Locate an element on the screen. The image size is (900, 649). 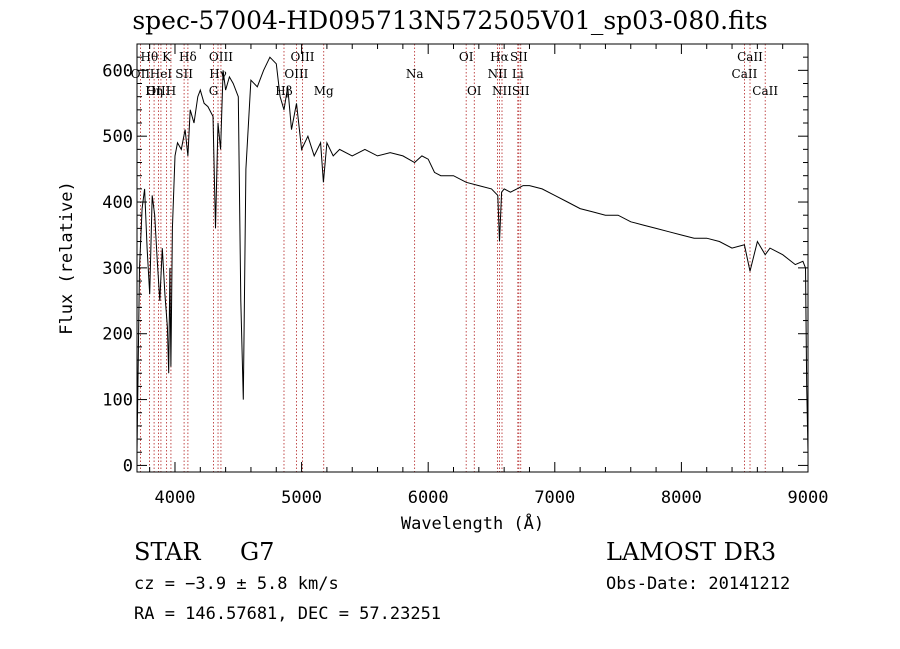
line-label: OII is located at coordinates (141, 74).